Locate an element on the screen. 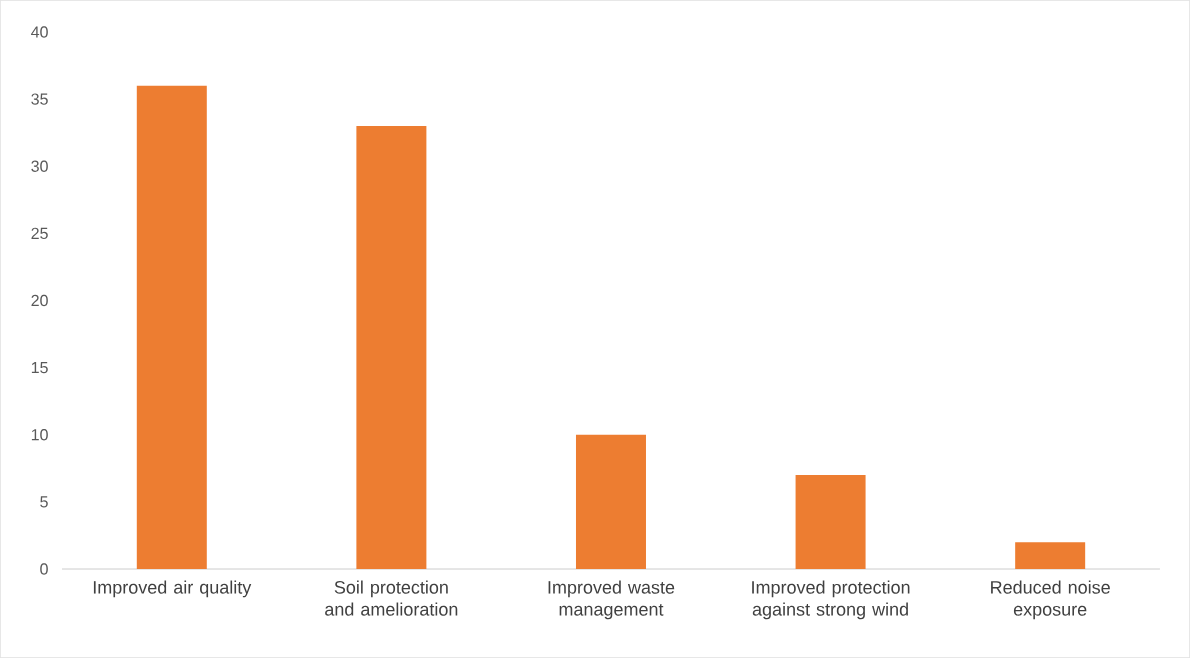 The height and width of the screenshot is (658, 1190). y-tick-label: 40 is located at coordinates (39, 32).